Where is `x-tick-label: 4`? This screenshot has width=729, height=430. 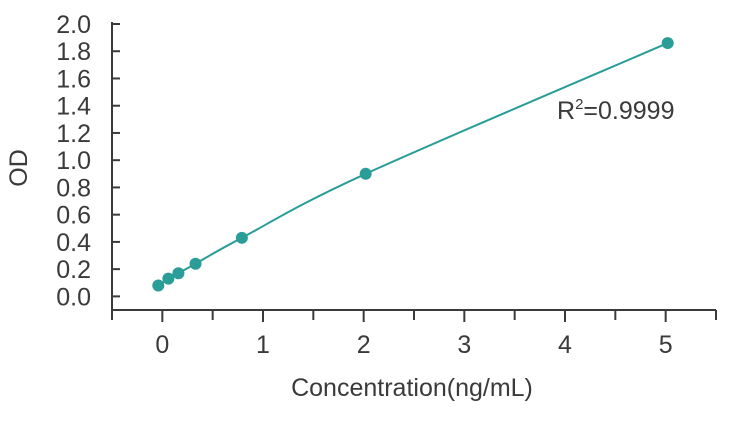 x-tick-label: 4 is located at coordinates (565, 345).